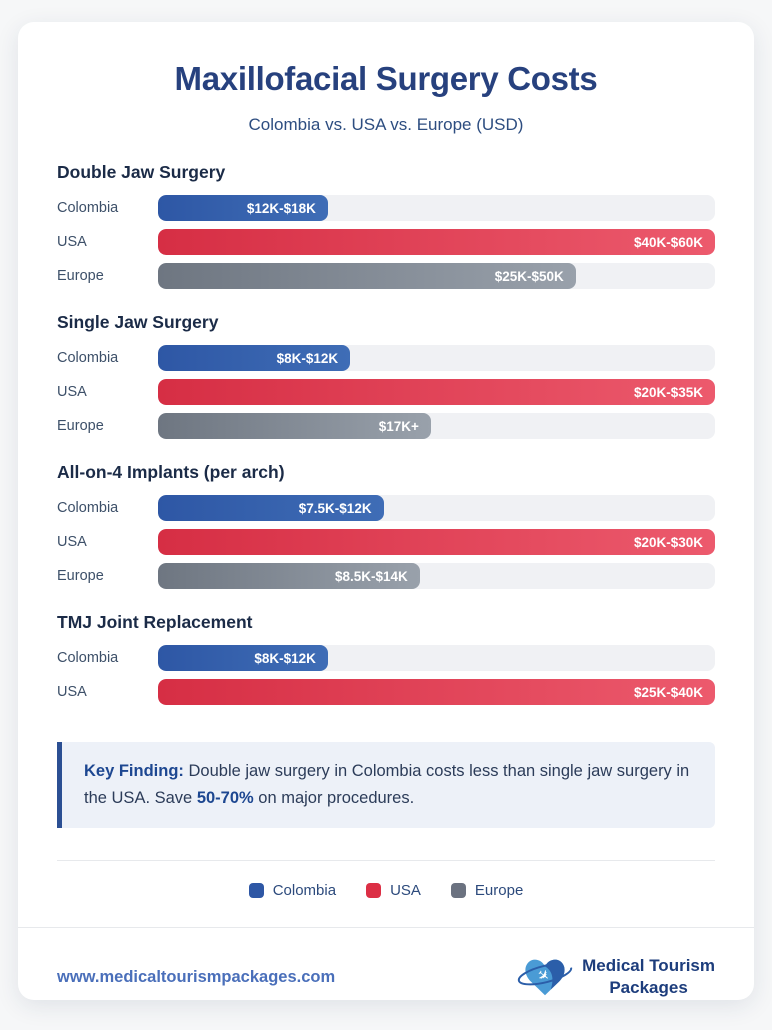 The image size is (772, 1030). What do you see at coordinates (171, 472) in the screenshot?
I see `group-title: All-on-4 Implants (per arch)` at bounding box center [171, 472].